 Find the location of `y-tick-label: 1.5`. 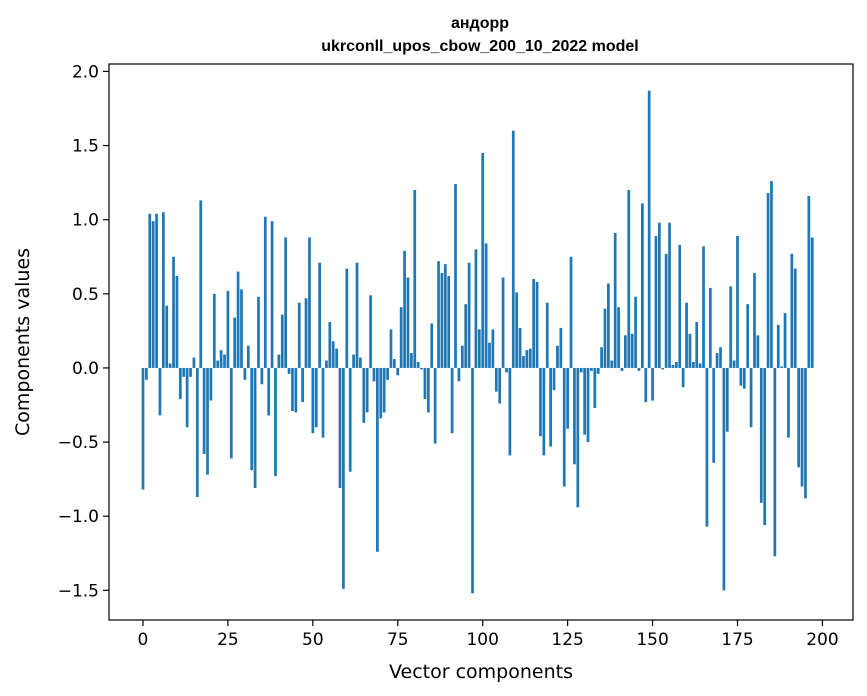

y-tick-label: 1.5 is located at coordinates (85, 147).